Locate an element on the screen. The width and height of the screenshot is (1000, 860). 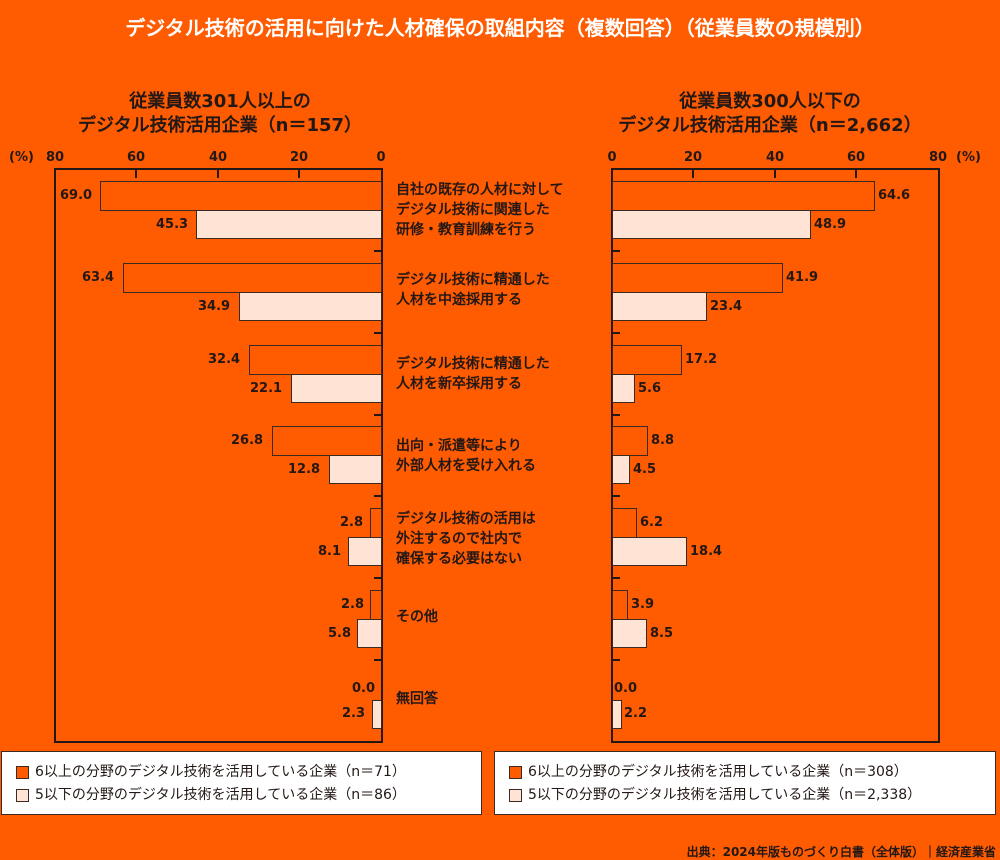
right-value-light: 48.9 is located at coordinates (830, 224).